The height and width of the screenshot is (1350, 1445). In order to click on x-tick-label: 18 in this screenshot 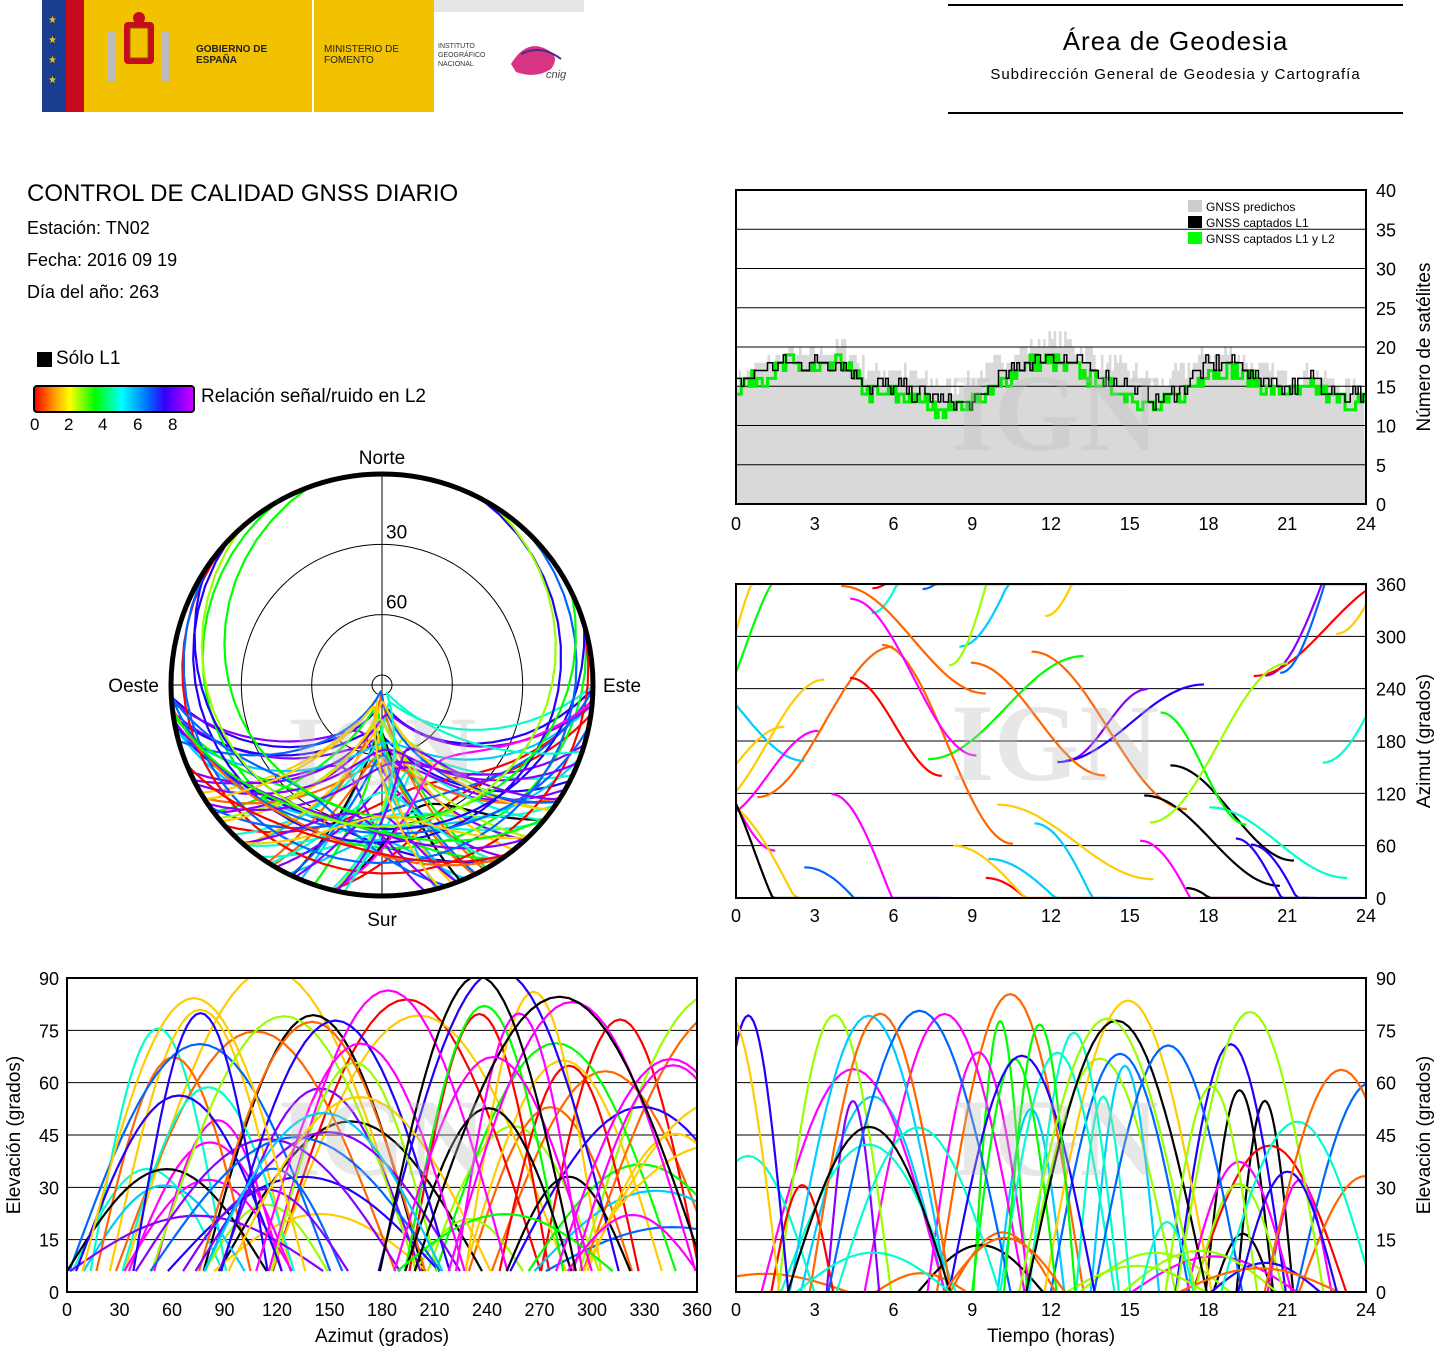, I will do `click(1208, 524)`.